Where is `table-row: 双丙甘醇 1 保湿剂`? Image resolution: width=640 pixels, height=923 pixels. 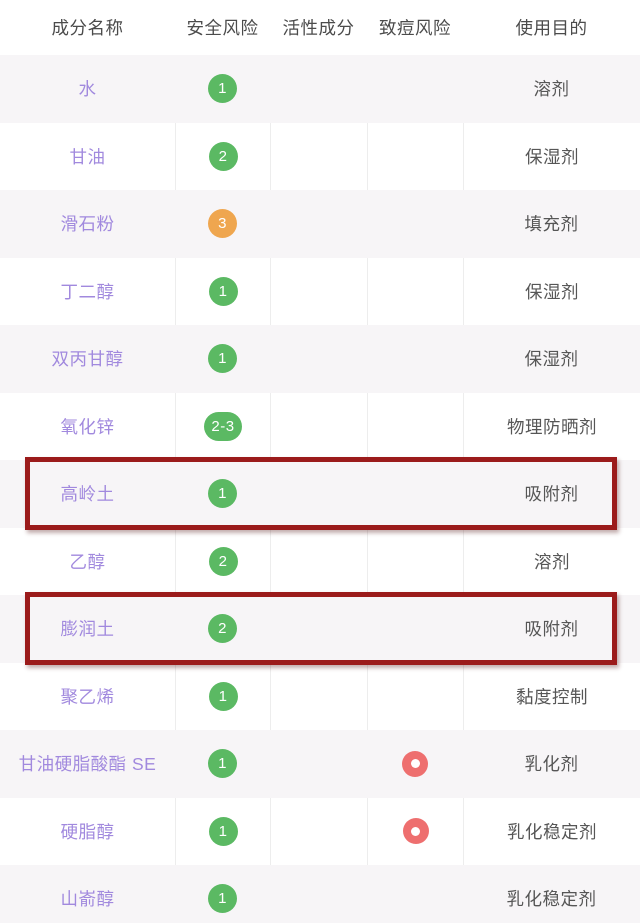 table-row: 双丙甘醇 1 保湿剂 is located at coordinates (320, 359).